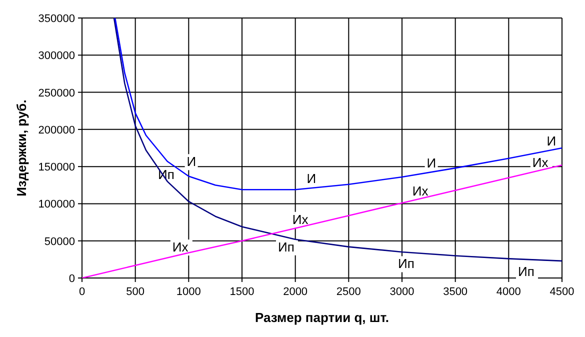 The image size is (585, 337). I want to click on x-tick-label: 2000, so click(295, 292).